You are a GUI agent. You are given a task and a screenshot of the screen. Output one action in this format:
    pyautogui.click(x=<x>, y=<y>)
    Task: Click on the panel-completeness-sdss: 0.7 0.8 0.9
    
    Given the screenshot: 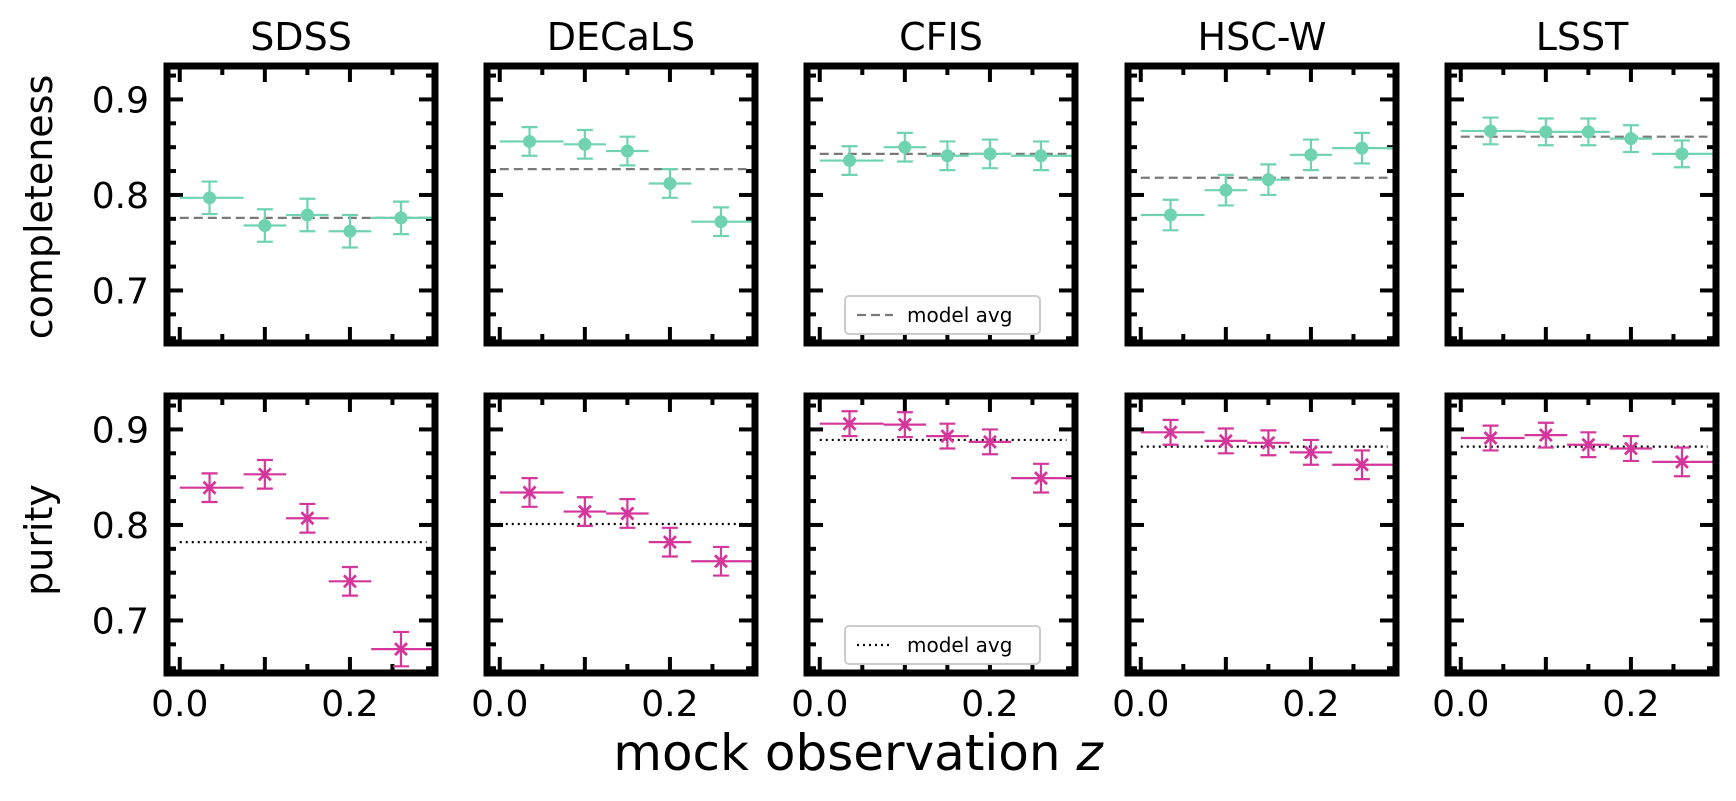 What is the action you would take?
    pyautogui.click(x=265, y=204)
    